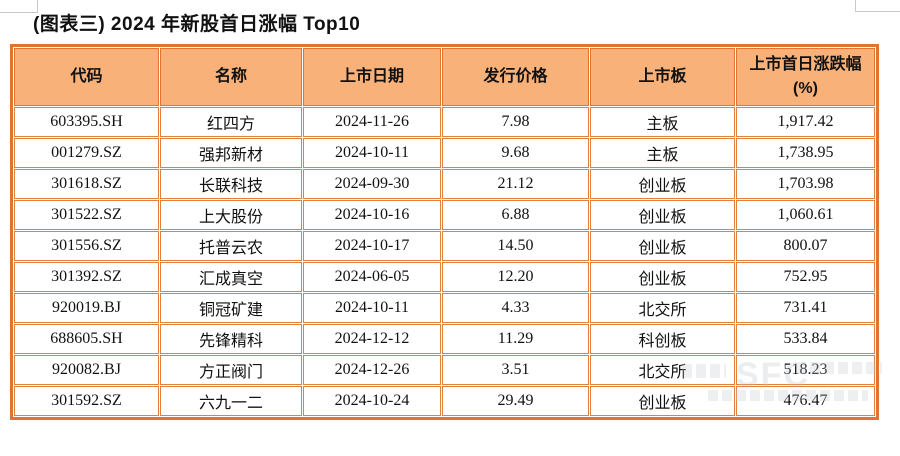 The image size is (900, 456). Describe the element at coordinates (515, 77) in the screenshot. I see `column-header: 发行价格` at that location.